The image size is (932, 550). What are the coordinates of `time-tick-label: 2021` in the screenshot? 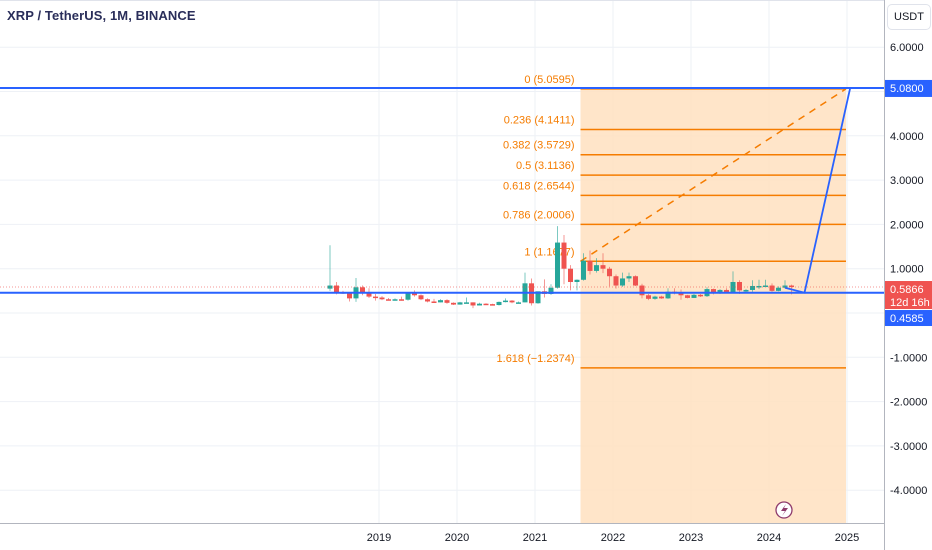 It's located at (535, 538).